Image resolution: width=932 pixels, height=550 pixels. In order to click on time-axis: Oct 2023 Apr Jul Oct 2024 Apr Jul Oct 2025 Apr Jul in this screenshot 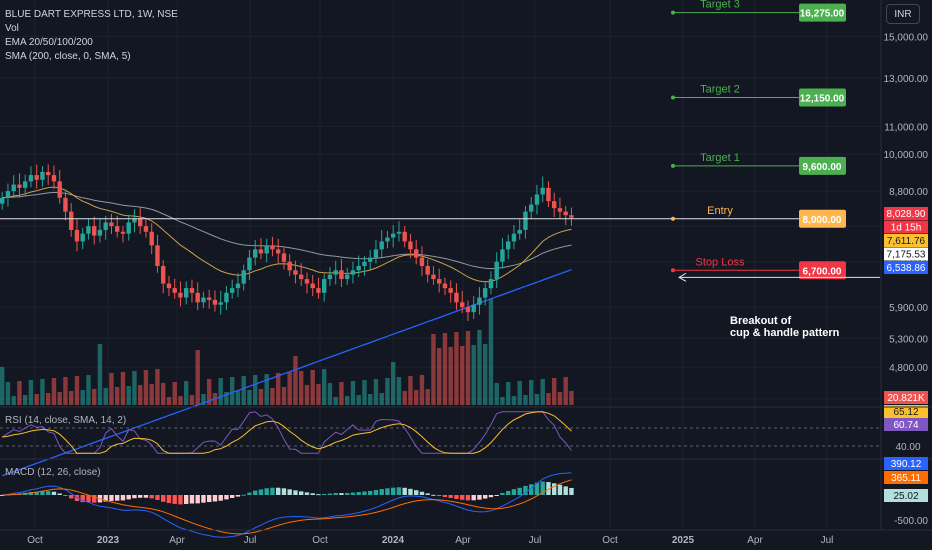, I will do `click(430, 540)`.